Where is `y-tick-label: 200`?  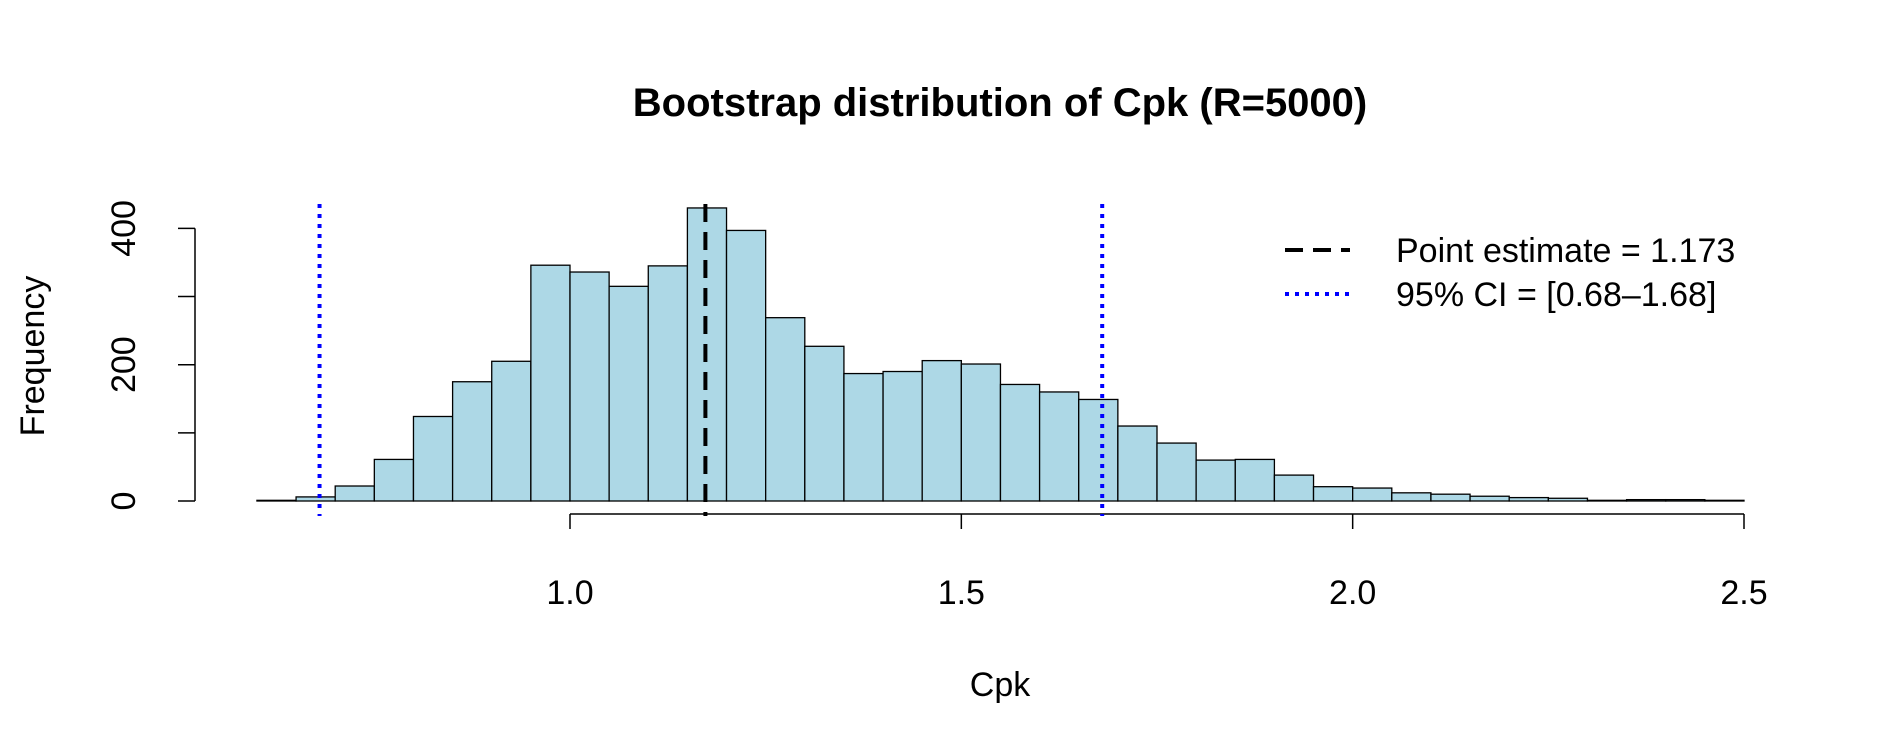
y-tick-label: 200 is located at coordinates (124, 364).